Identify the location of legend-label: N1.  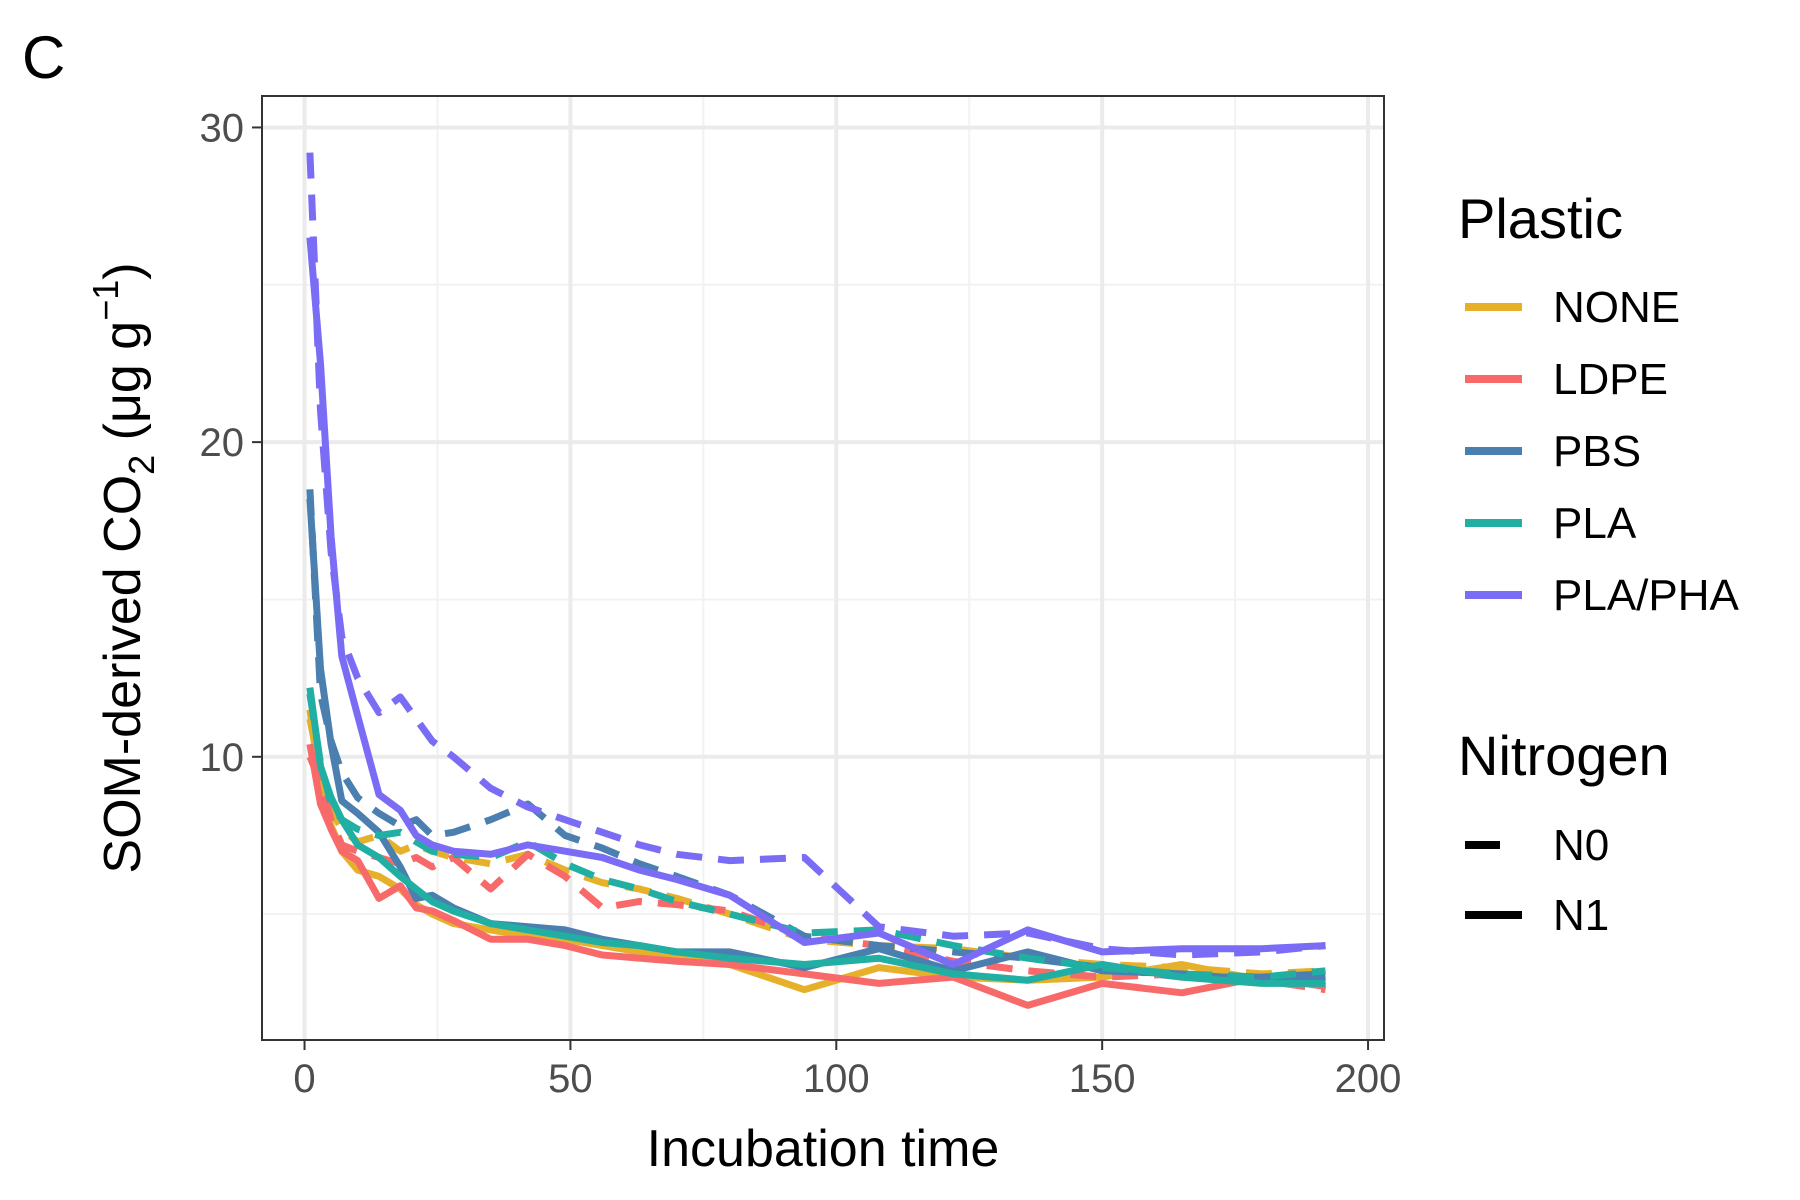
(1581, 915).